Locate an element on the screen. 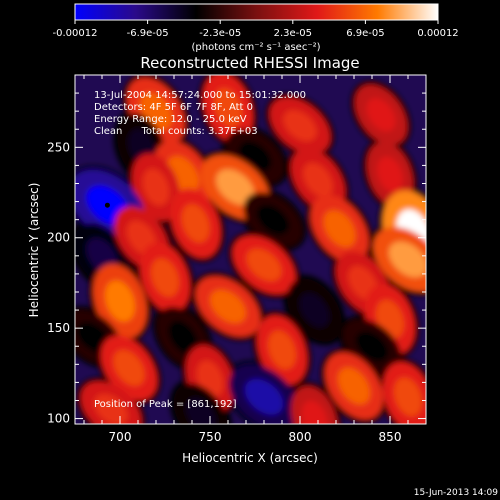 Image resolution: width=500 pixels, height=500 pixels. x-axis-label: Heliocentric X (arcsec) is located at coordinates (250, 458).